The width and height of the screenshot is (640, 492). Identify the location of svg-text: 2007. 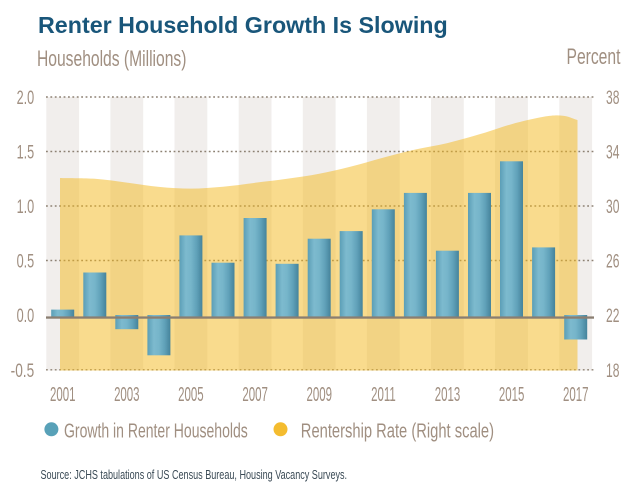
(254, 395).